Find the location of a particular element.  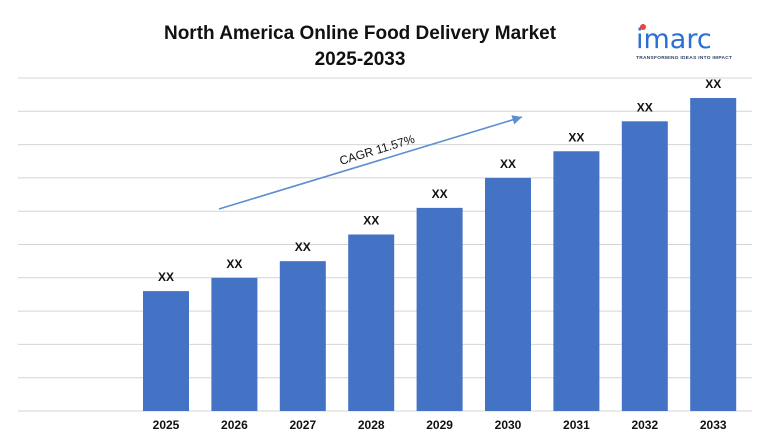

imarc-logo: imarc TRANSFORMING IDEAS INTO IMPACT is located at coordinates (691, 42).